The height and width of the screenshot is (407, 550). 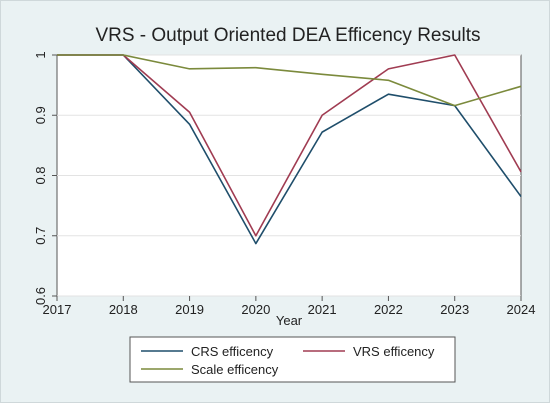 I want to click on x-tick-label: 2017, so click(x=57, y=309).